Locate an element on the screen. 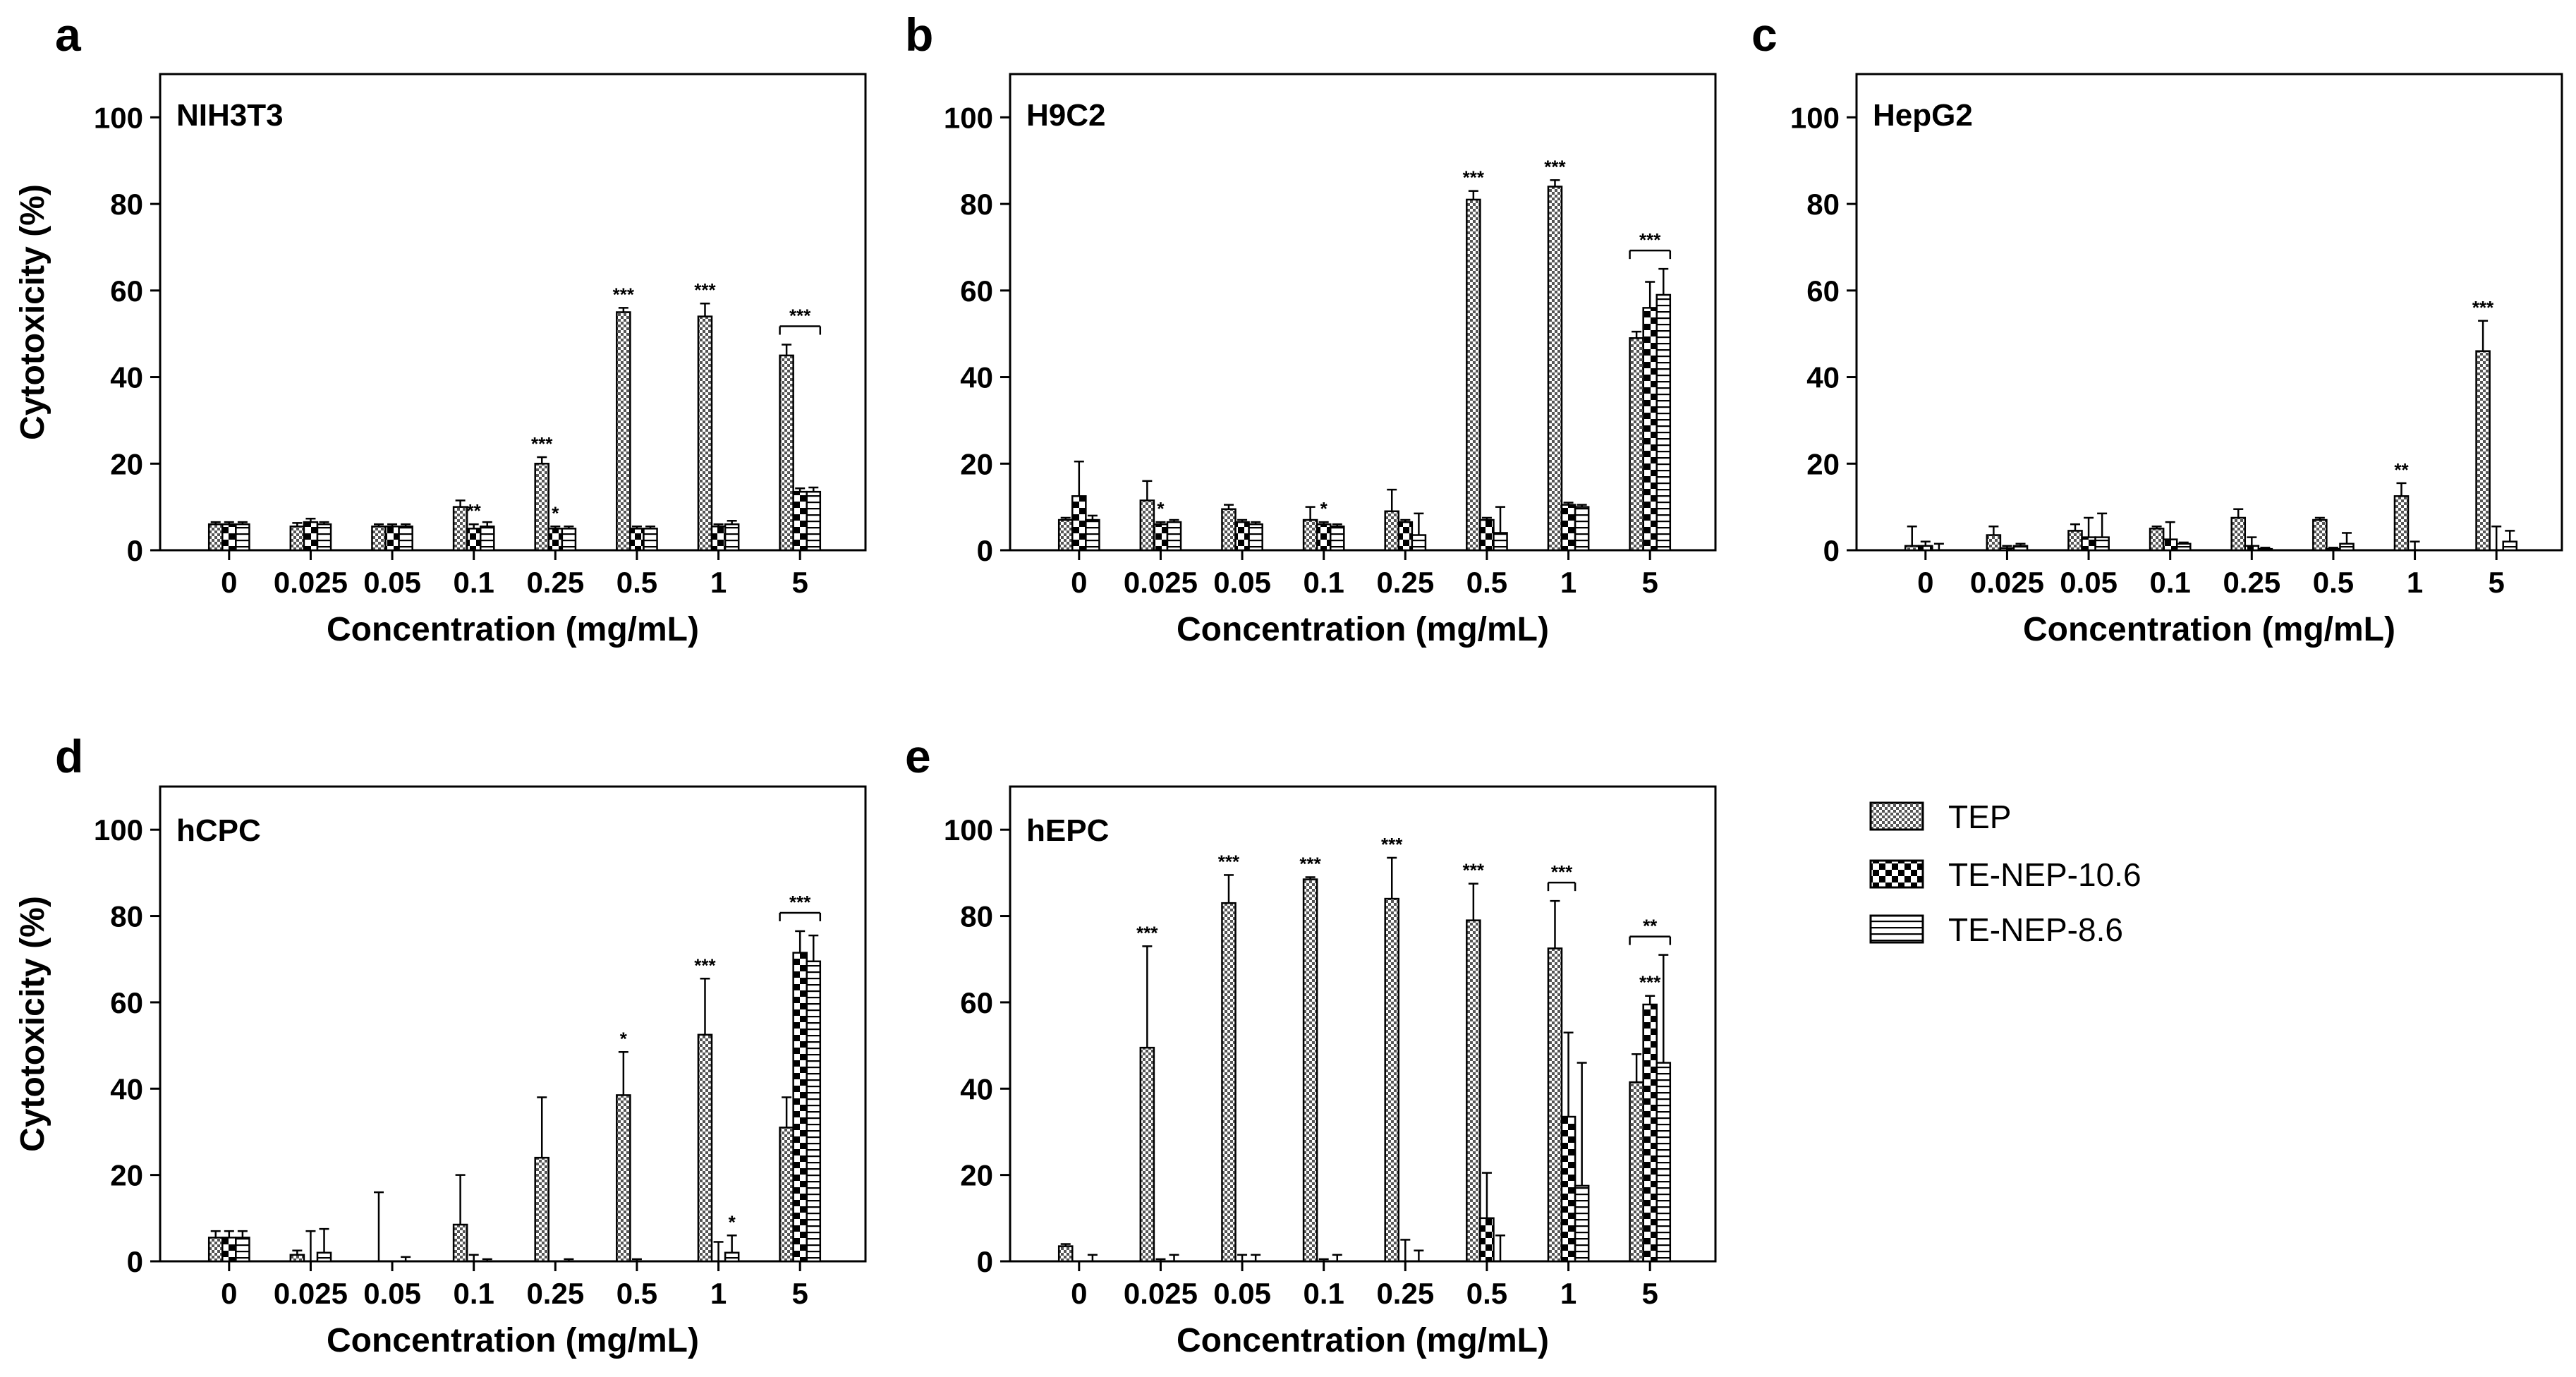  panel-letter-e: e is located at coordinates (918, 756).